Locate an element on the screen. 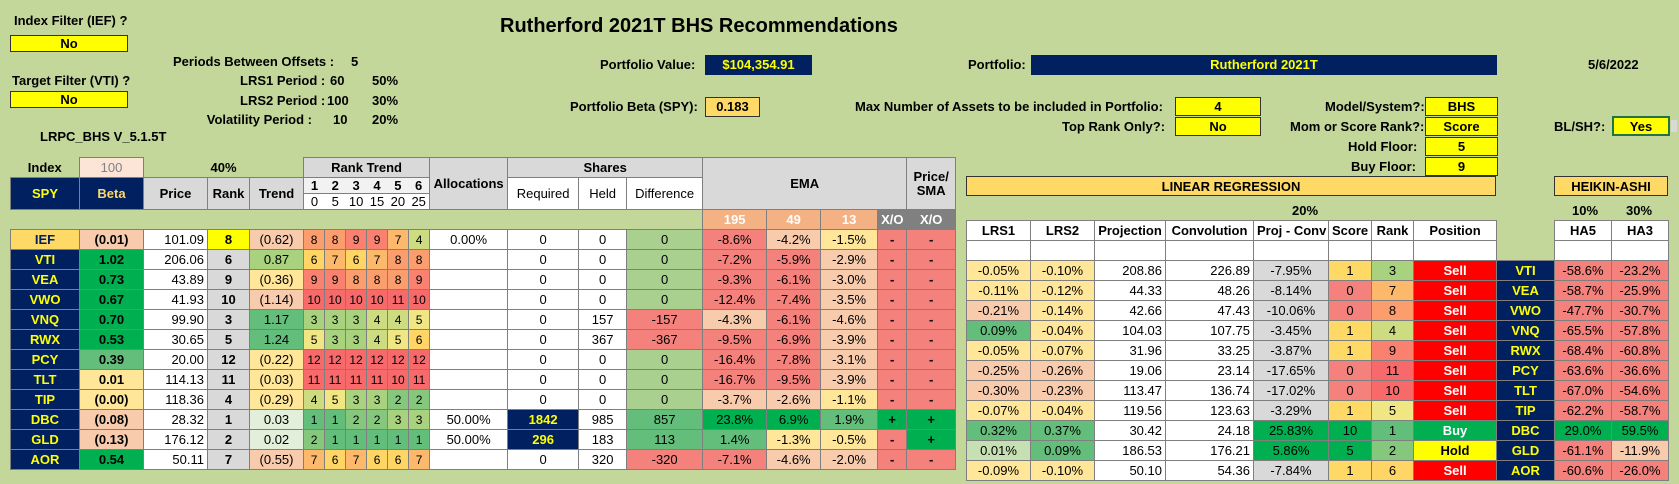 This screenshot has height=484, width=1679. proj-conv-cell: -3.29% is located at coordinates (1291, 410).